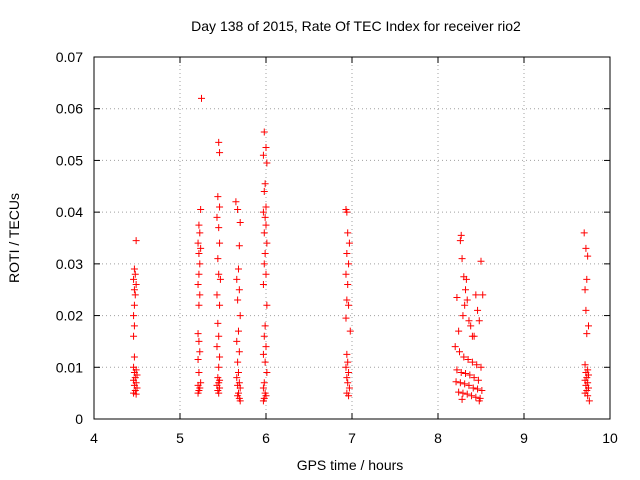 Image resolution: width=640 pixels, height=480 pixels. Describe the element at coordinates (69, 264) in the screenshot. I see `y-tick-label: 0.03` at that location.